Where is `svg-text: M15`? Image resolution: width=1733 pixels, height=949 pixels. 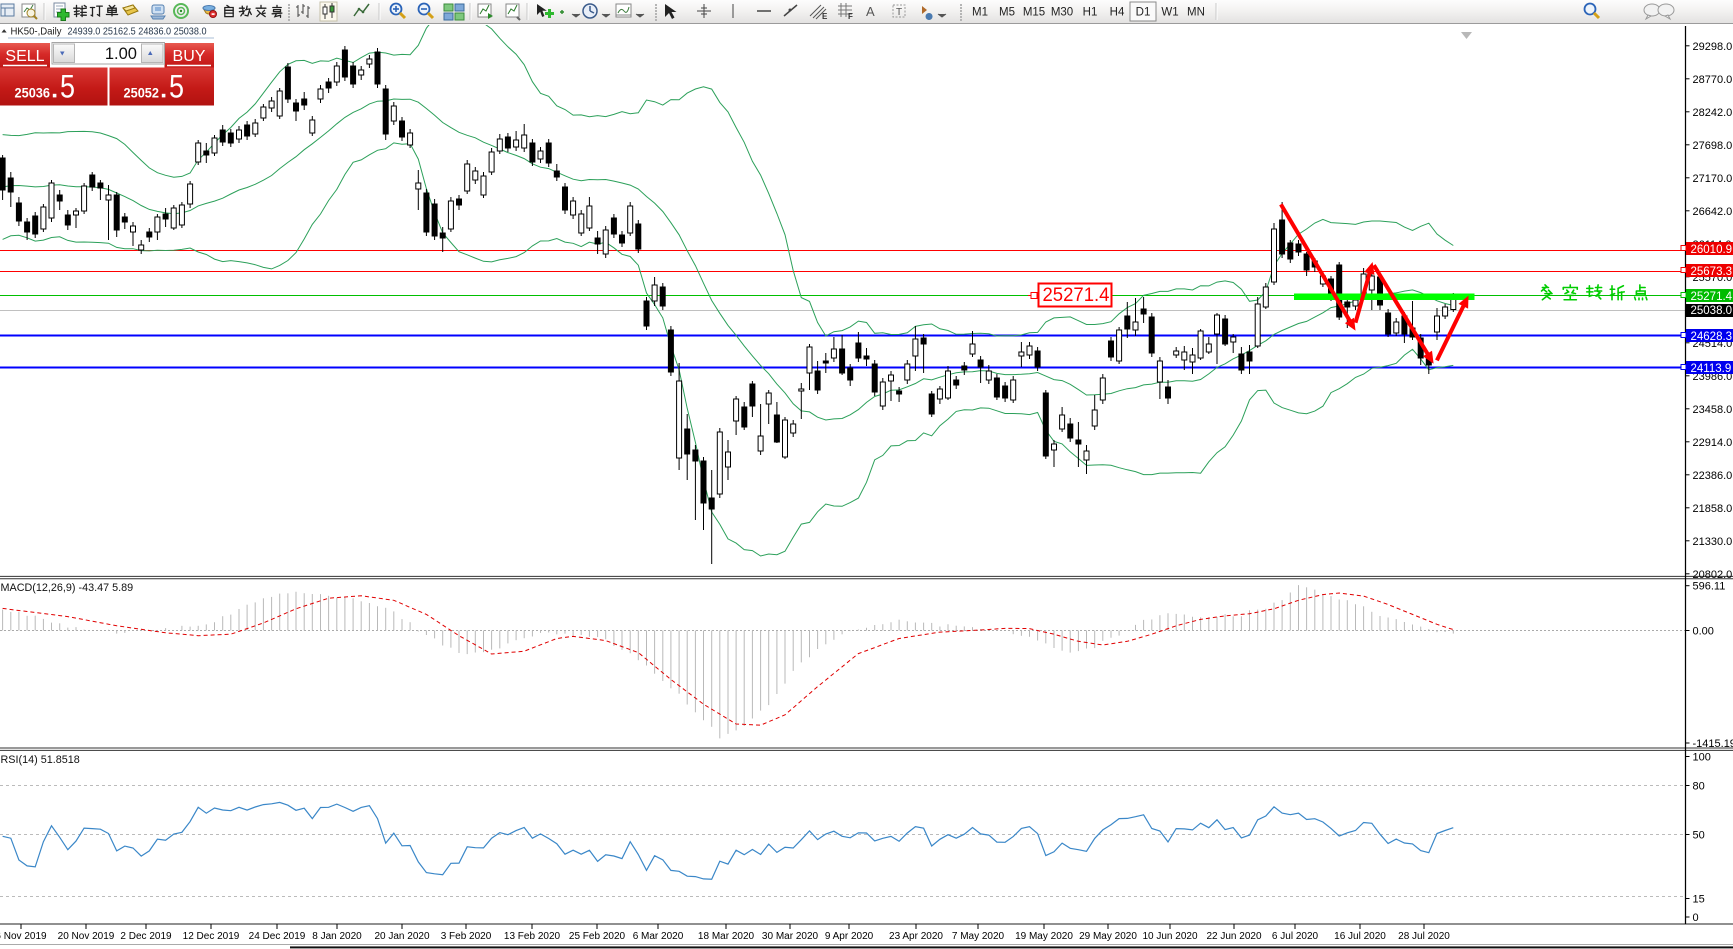 svg-text: M15 is located at coordinates (1034, 13).